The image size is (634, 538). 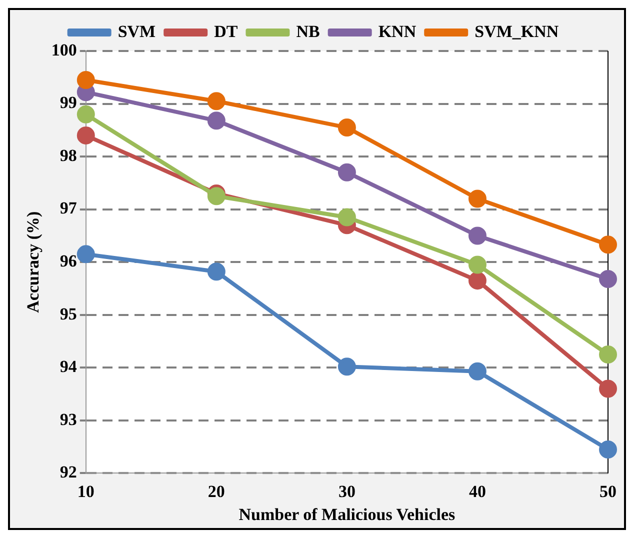 What do you see at coordinates (33, 262) in the screenshot?
I see `y-axis-title: Accuracy (%)` at bounding box center [33, 262].